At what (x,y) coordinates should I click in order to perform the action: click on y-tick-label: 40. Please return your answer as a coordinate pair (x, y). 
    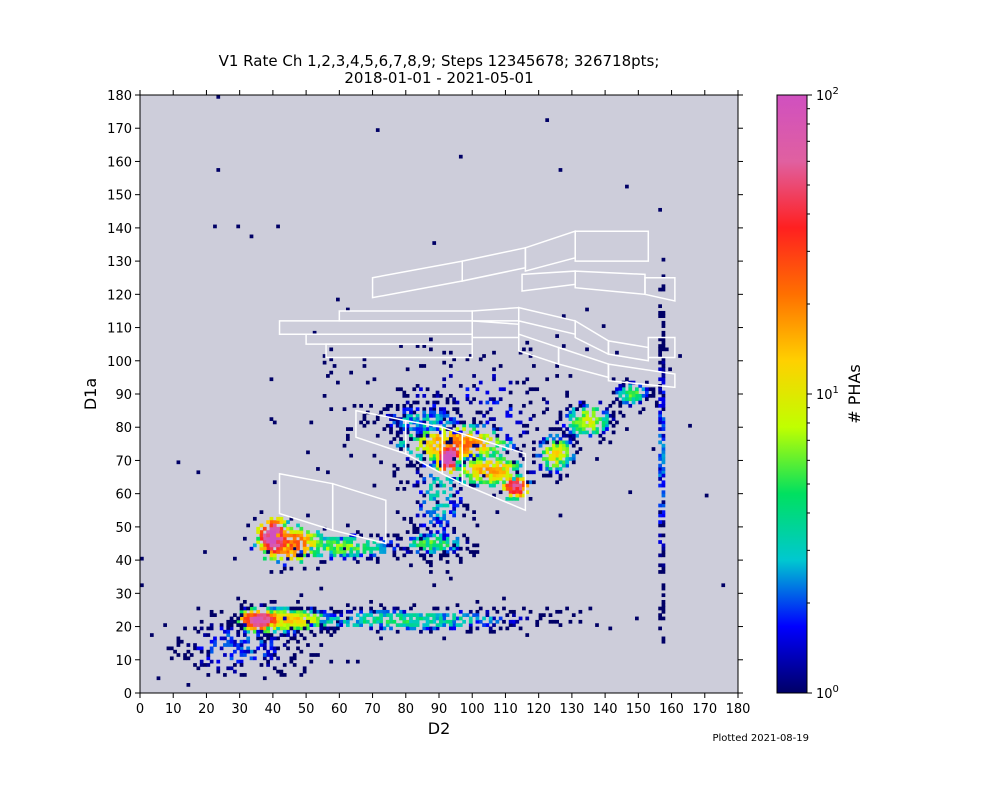
    Looking at the image, I should click on (123, 561).